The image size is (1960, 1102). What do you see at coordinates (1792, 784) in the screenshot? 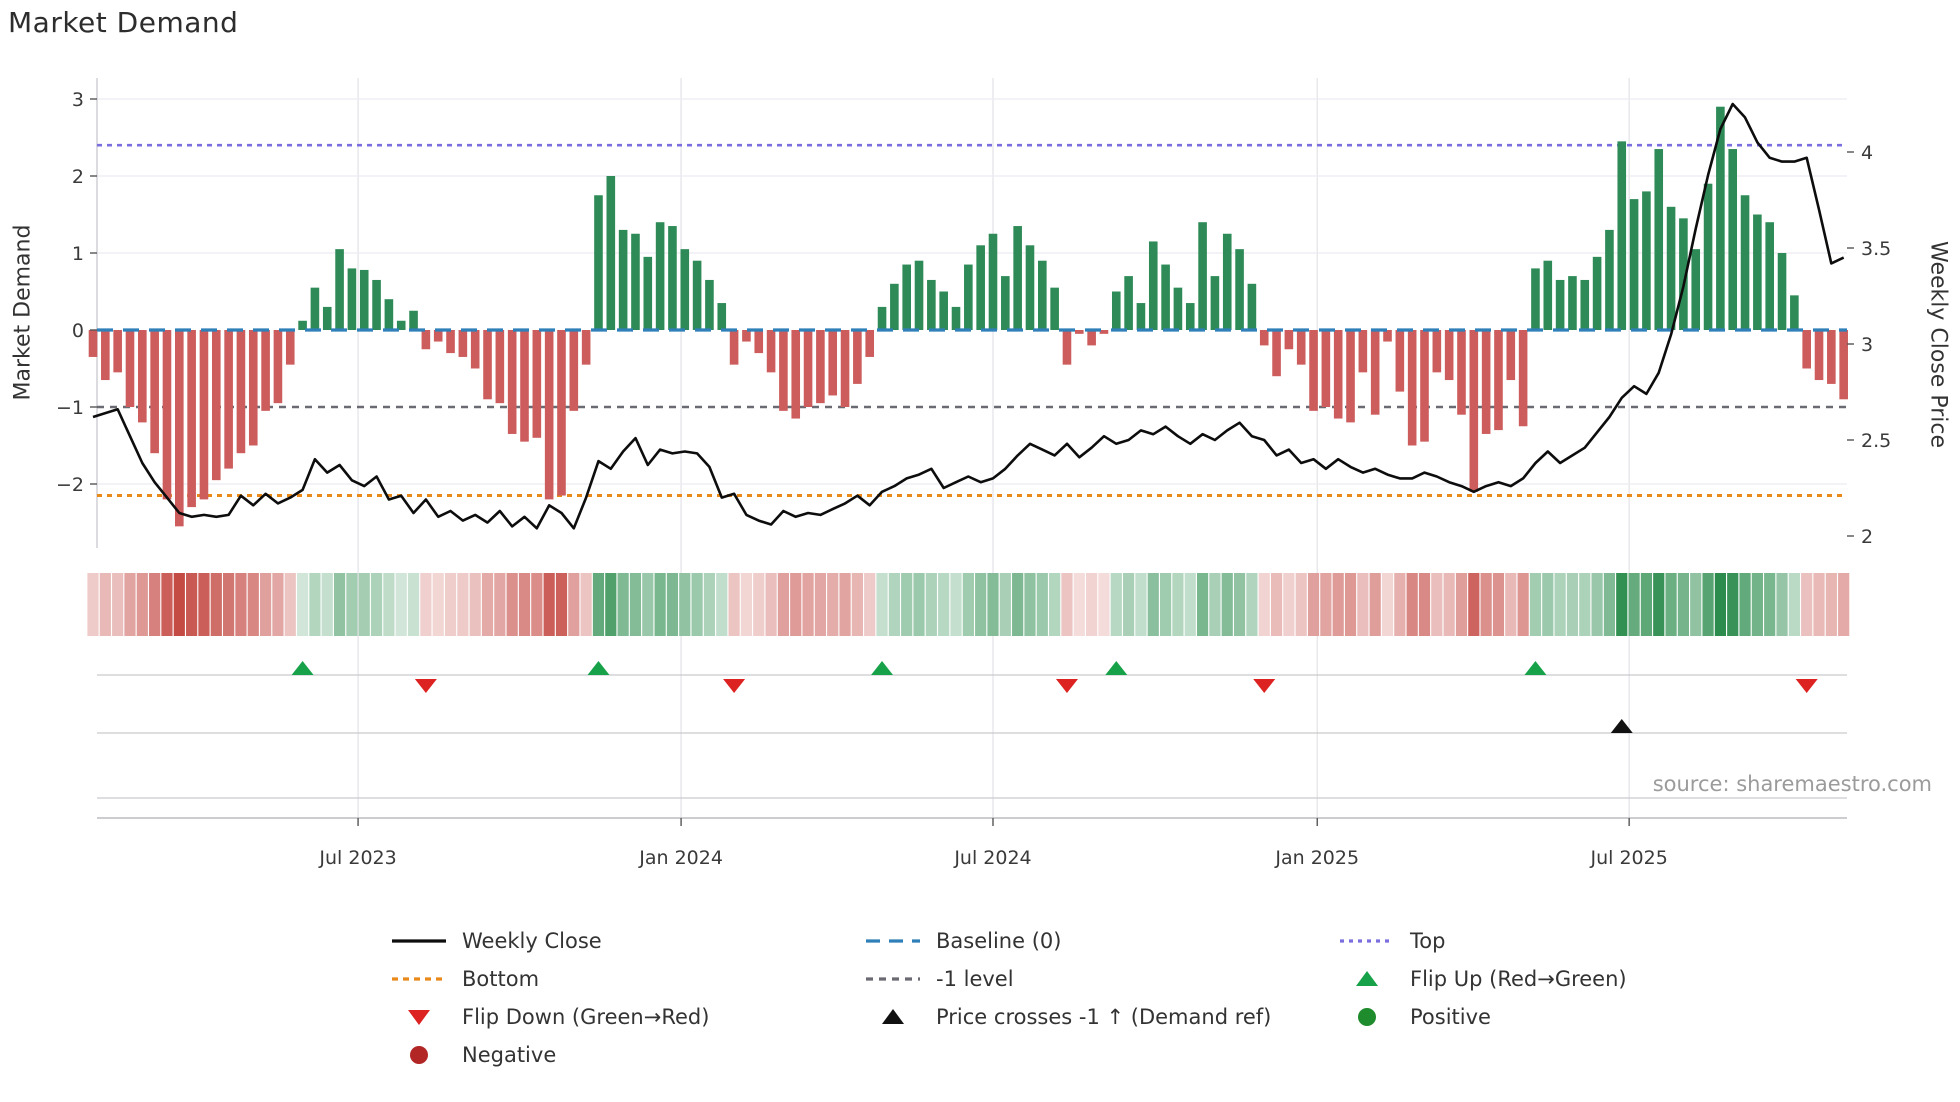
I see `source-credit: source: sharemaestro.com` at bounding box center [1792, 784].